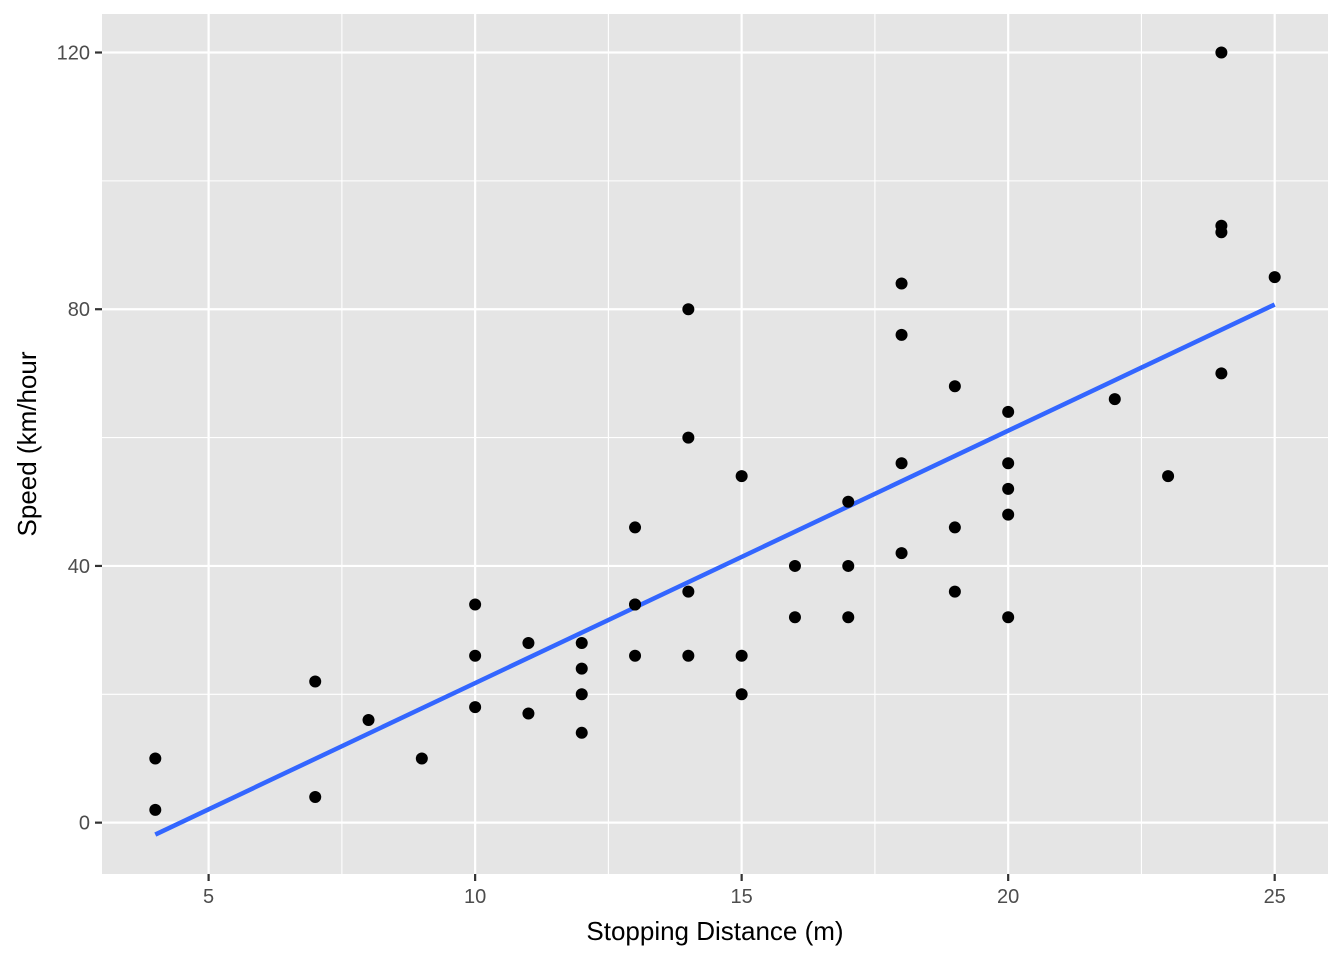 This screenshot has width=1344, height=960. Describe the element at coordinates (79, 567) in the screenshot. I see `y-tick-label: 40` at that location.